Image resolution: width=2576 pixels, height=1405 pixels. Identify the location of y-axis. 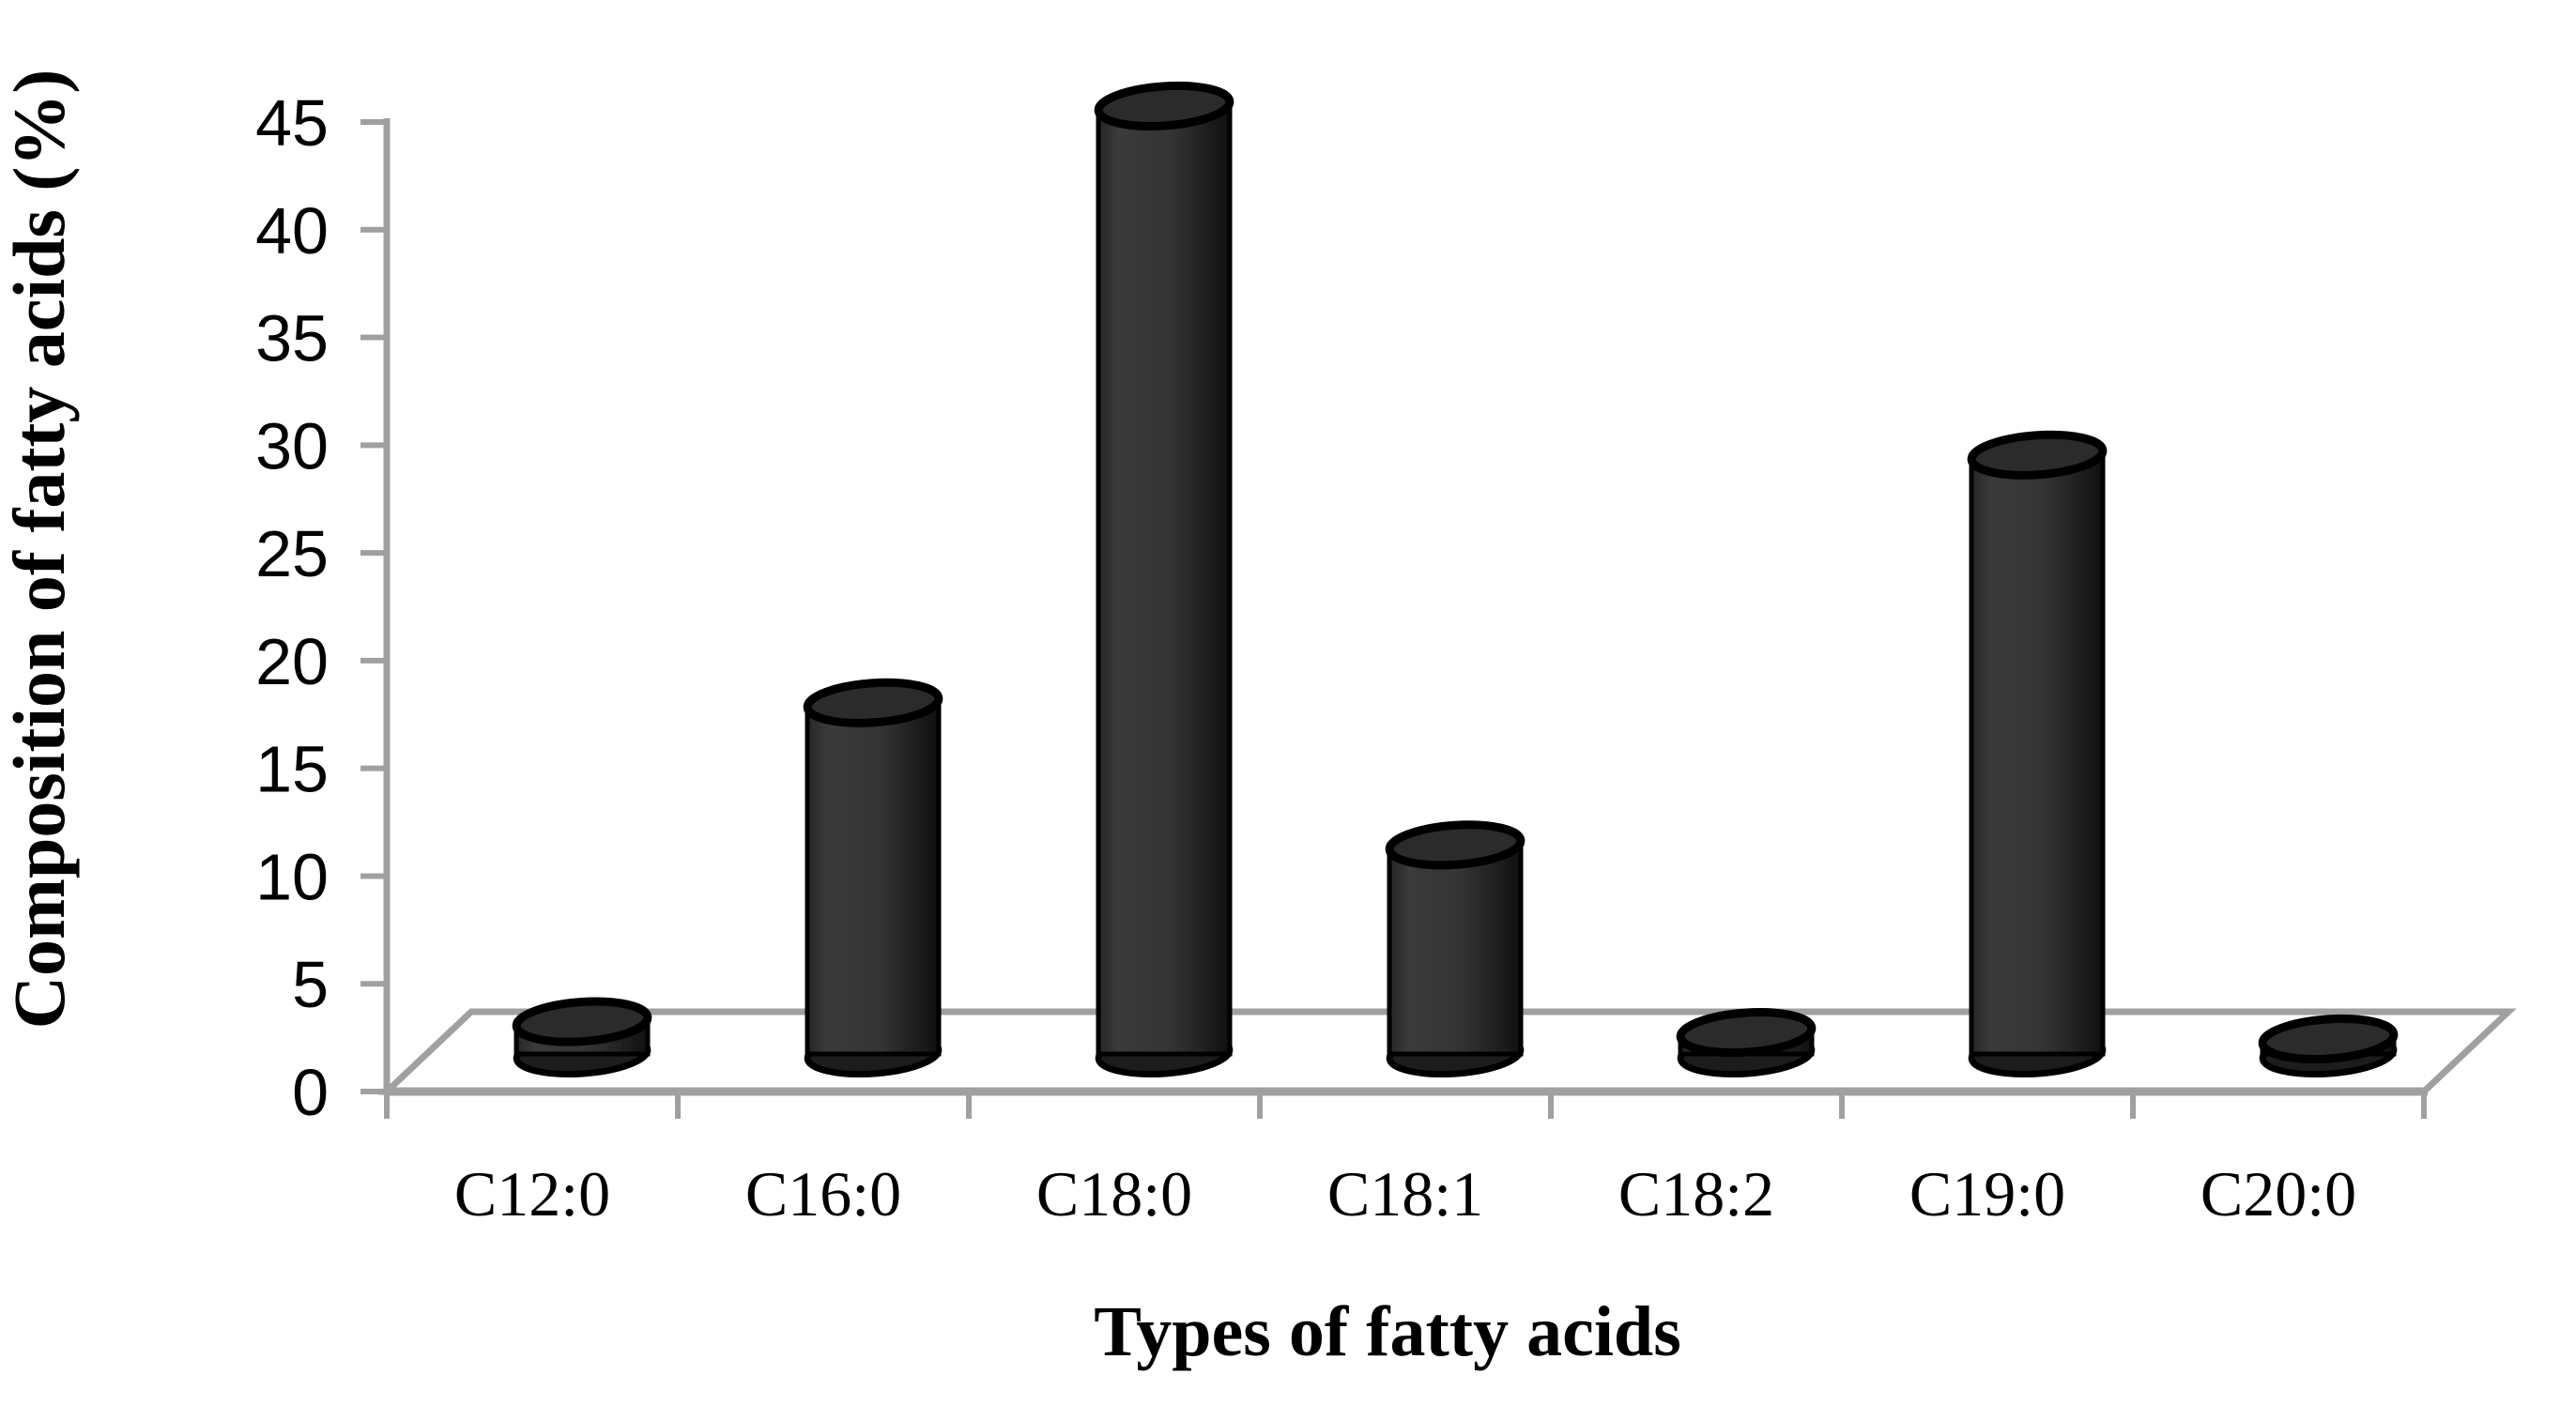
(376, 606).